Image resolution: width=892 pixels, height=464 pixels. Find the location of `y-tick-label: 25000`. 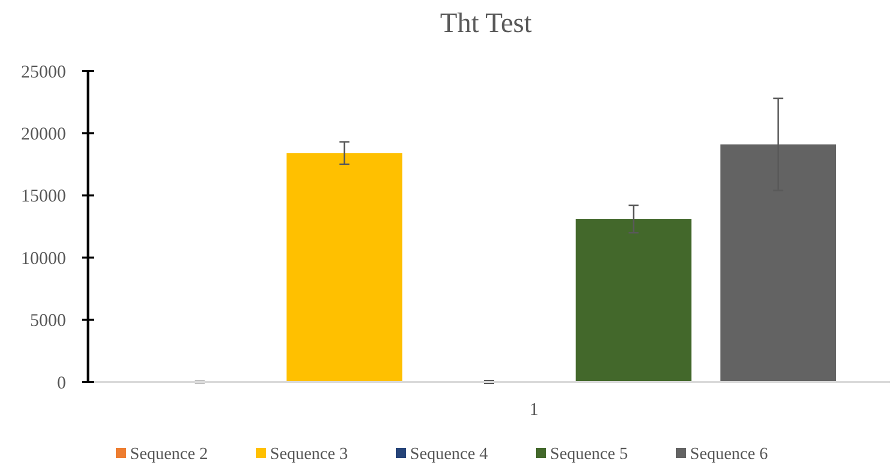

y-tick-label: 25000 is located at coordinates (43, 71).